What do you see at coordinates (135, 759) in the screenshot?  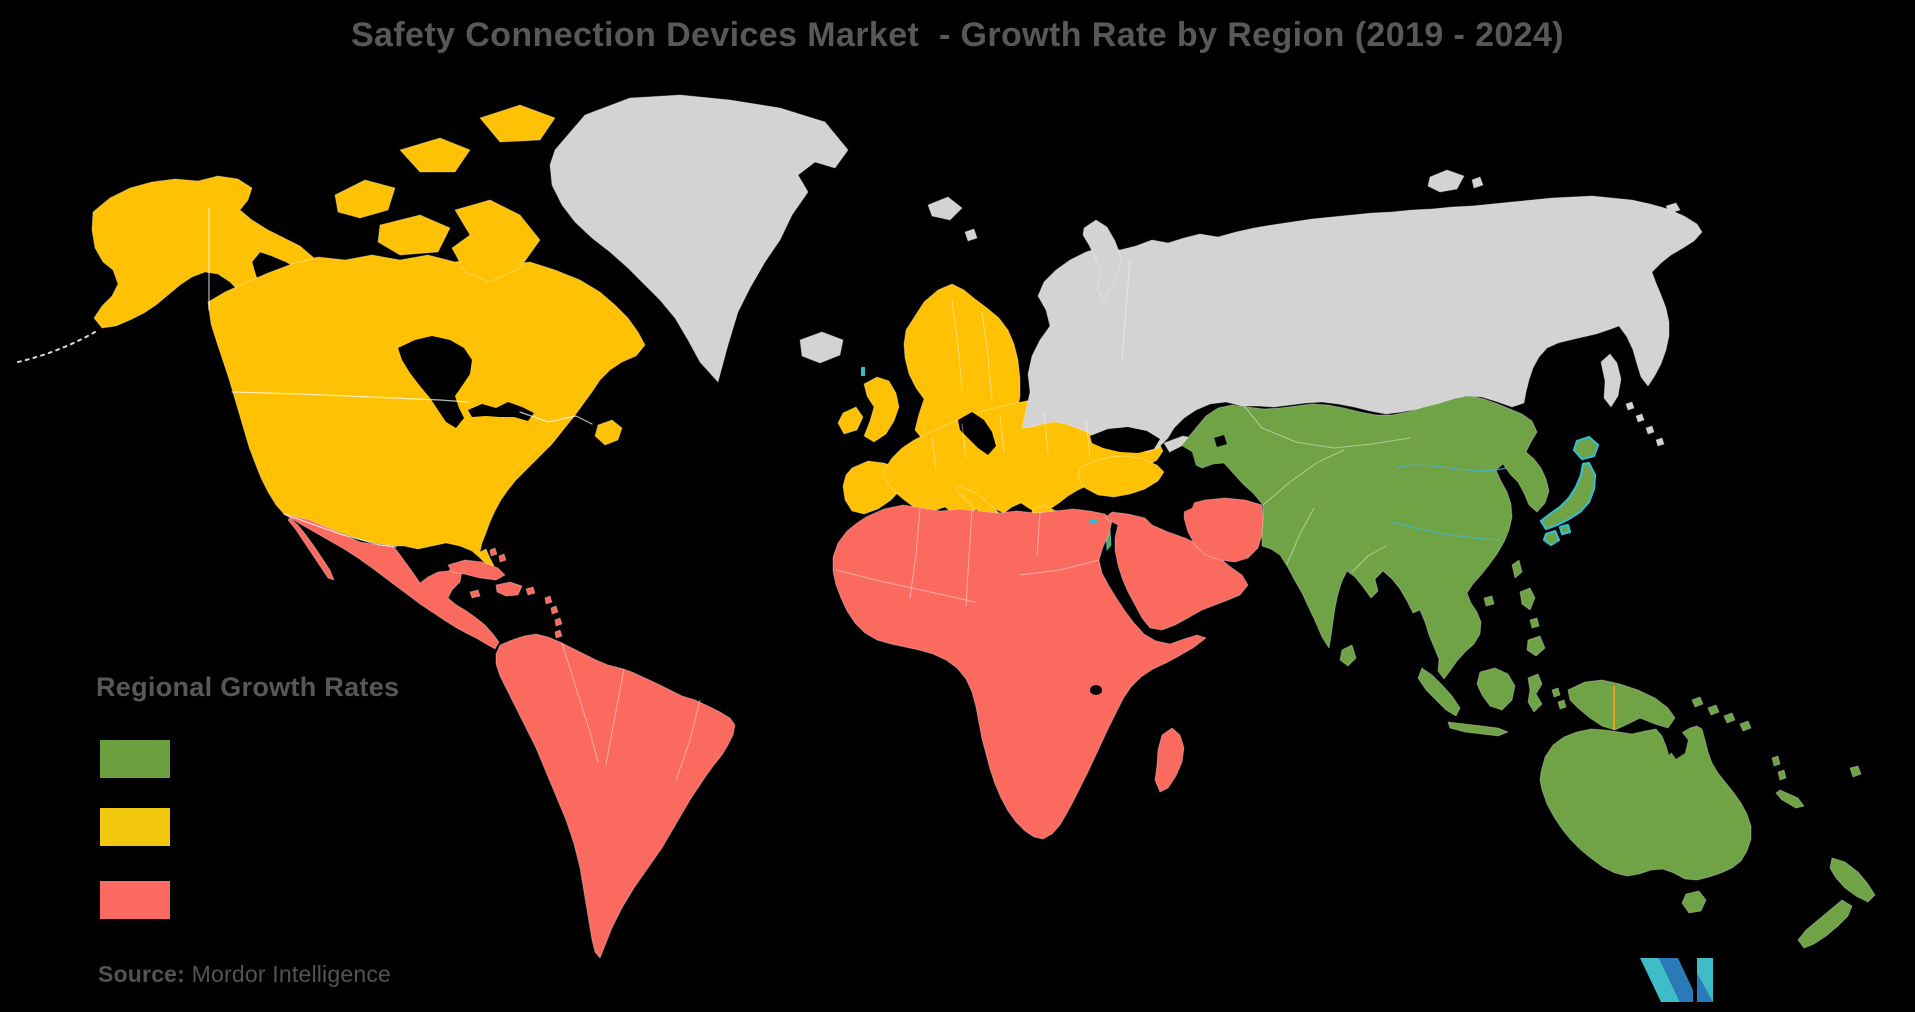 I see `legend-swatch-green` at bounding box center [135, 759].